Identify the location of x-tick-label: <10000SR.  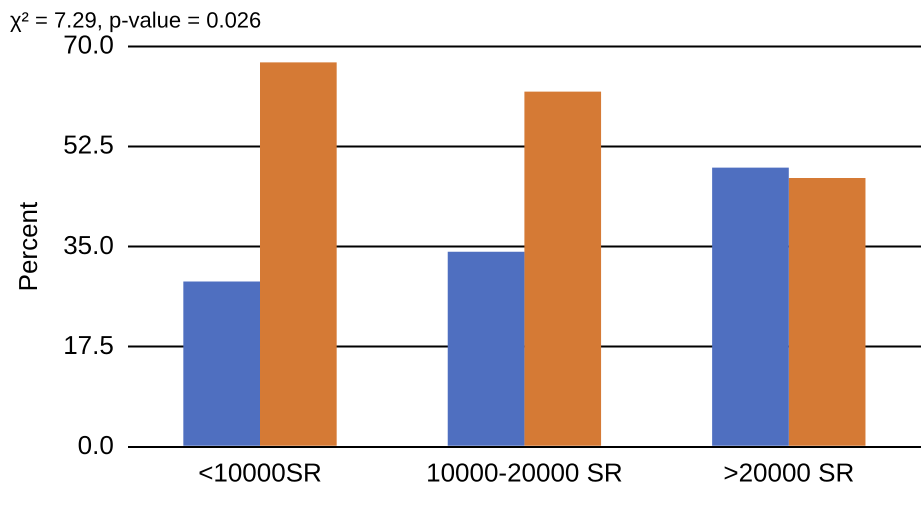
(260, 473).